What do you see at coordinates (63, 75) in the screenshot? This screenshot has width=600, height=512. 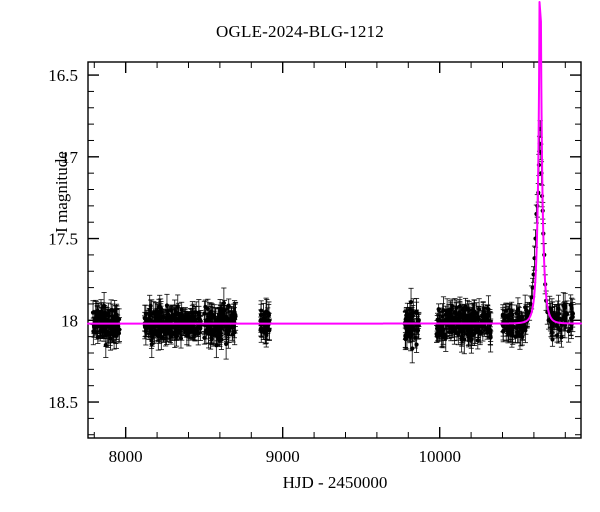 I see `y-tick-label: 16.5` at bounding box center [63, 75].